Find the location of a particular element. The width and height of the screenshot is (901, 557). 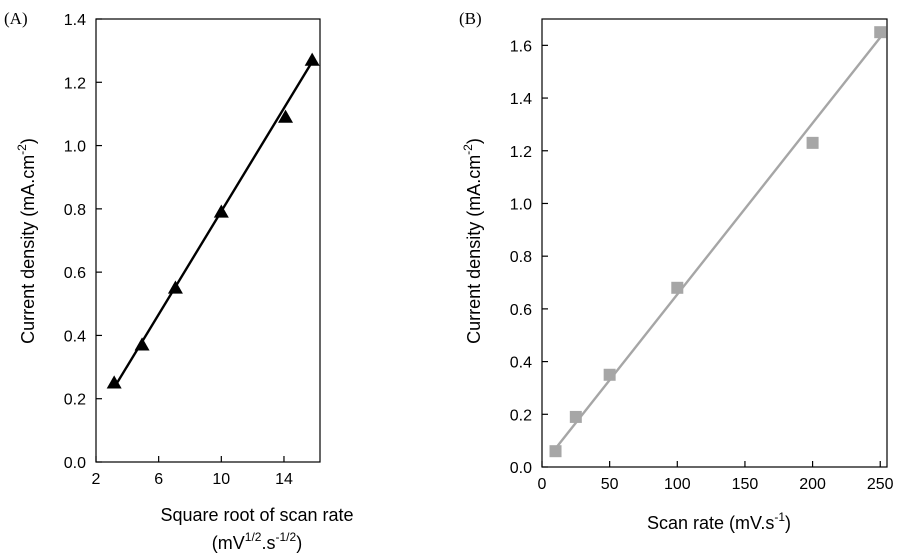

y-tick-label: 1.6 is located at coordinates (521, 46).